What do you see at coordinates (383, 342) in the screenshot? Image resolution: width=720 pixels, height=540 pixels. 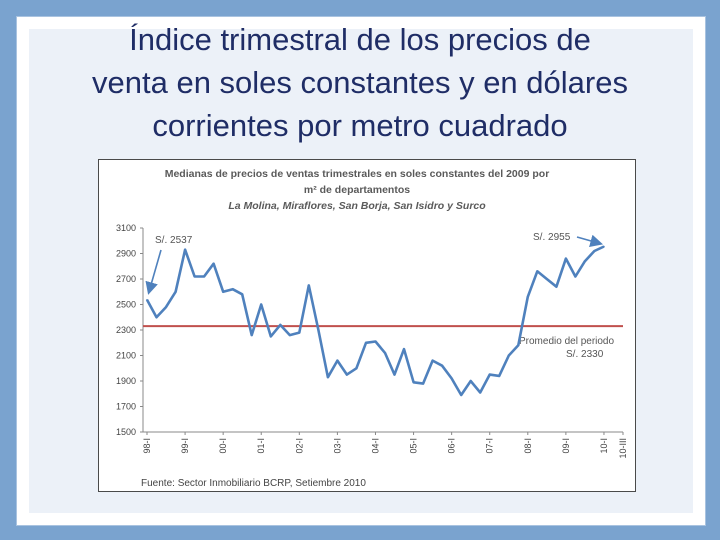 I see `average-line-group: Promedio del periodo S/. 2330` at bounding box center [383, 342].